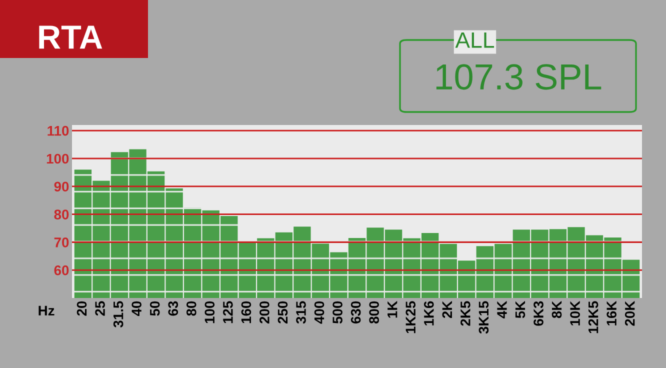  What do you see at coordinates (411, 317) in the screenshot?
I see `x-tick-label: 1K25` at bounding box center [411, 317].